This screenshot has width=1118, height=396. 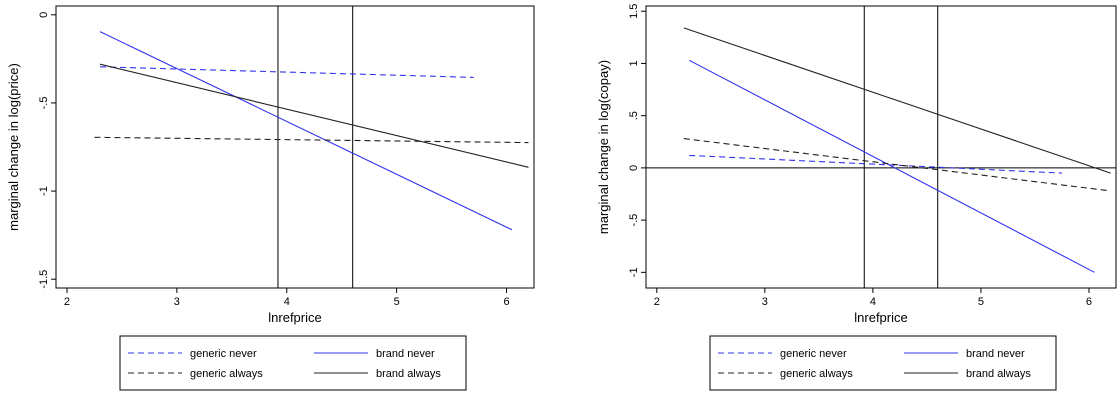 What do you see at coordinates (634, 115) in the screenshot?
I see `y-tick-label: .5` at bounding box center [634, 115].